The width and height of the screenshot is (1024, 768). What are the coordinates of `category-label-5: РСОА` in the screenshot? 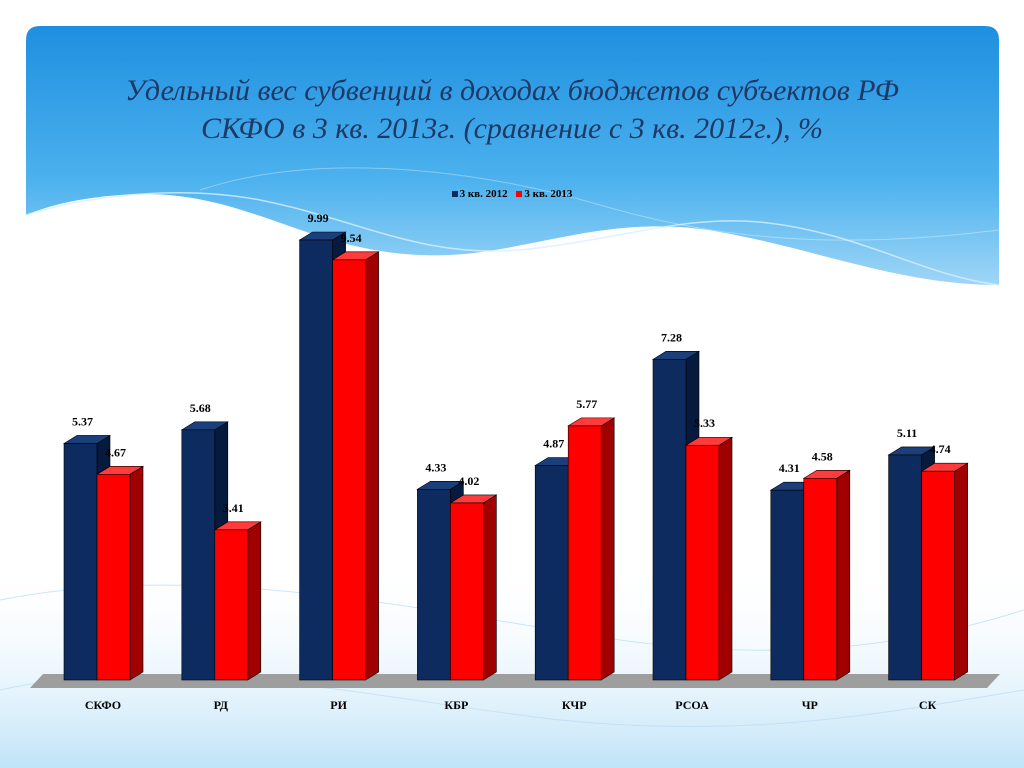 It's located at (692, 705).